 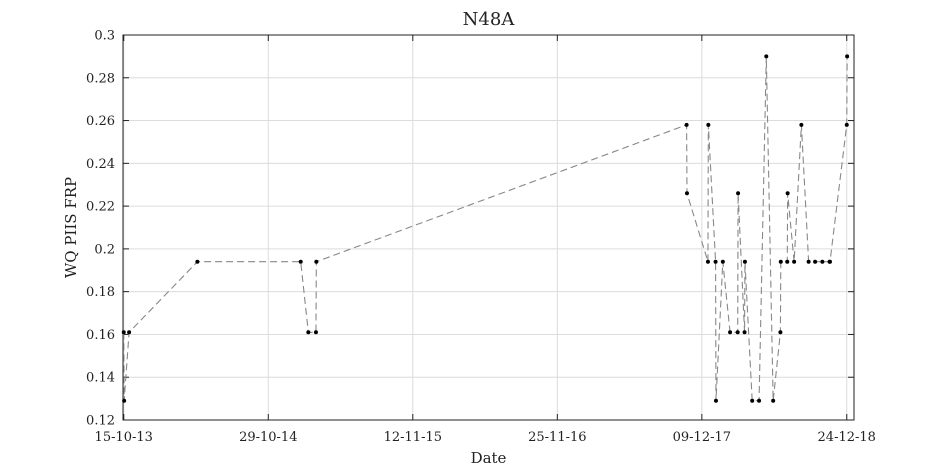 What do you see at coordinates (489, 458) in the screenshot?
I see `x-axis-label: Date` at bounding box center [489, 458].